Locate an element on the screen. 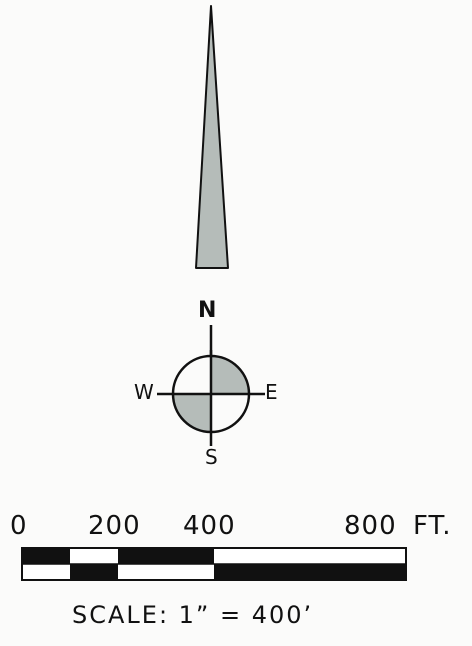 This screenshot has width=472, height=646. scale-tick-400: 400 is located at coordinates (209, 526).